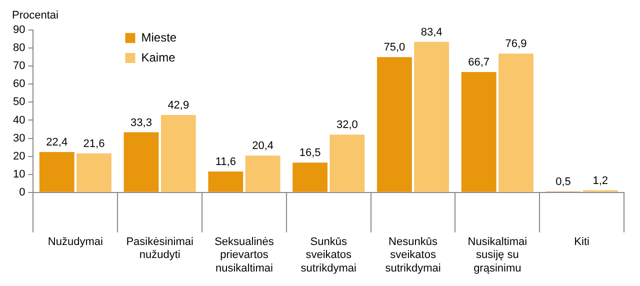  Describe the element at coordinates (19, 30) in the screenshot. I see `y-tick-label: 90` at that location.